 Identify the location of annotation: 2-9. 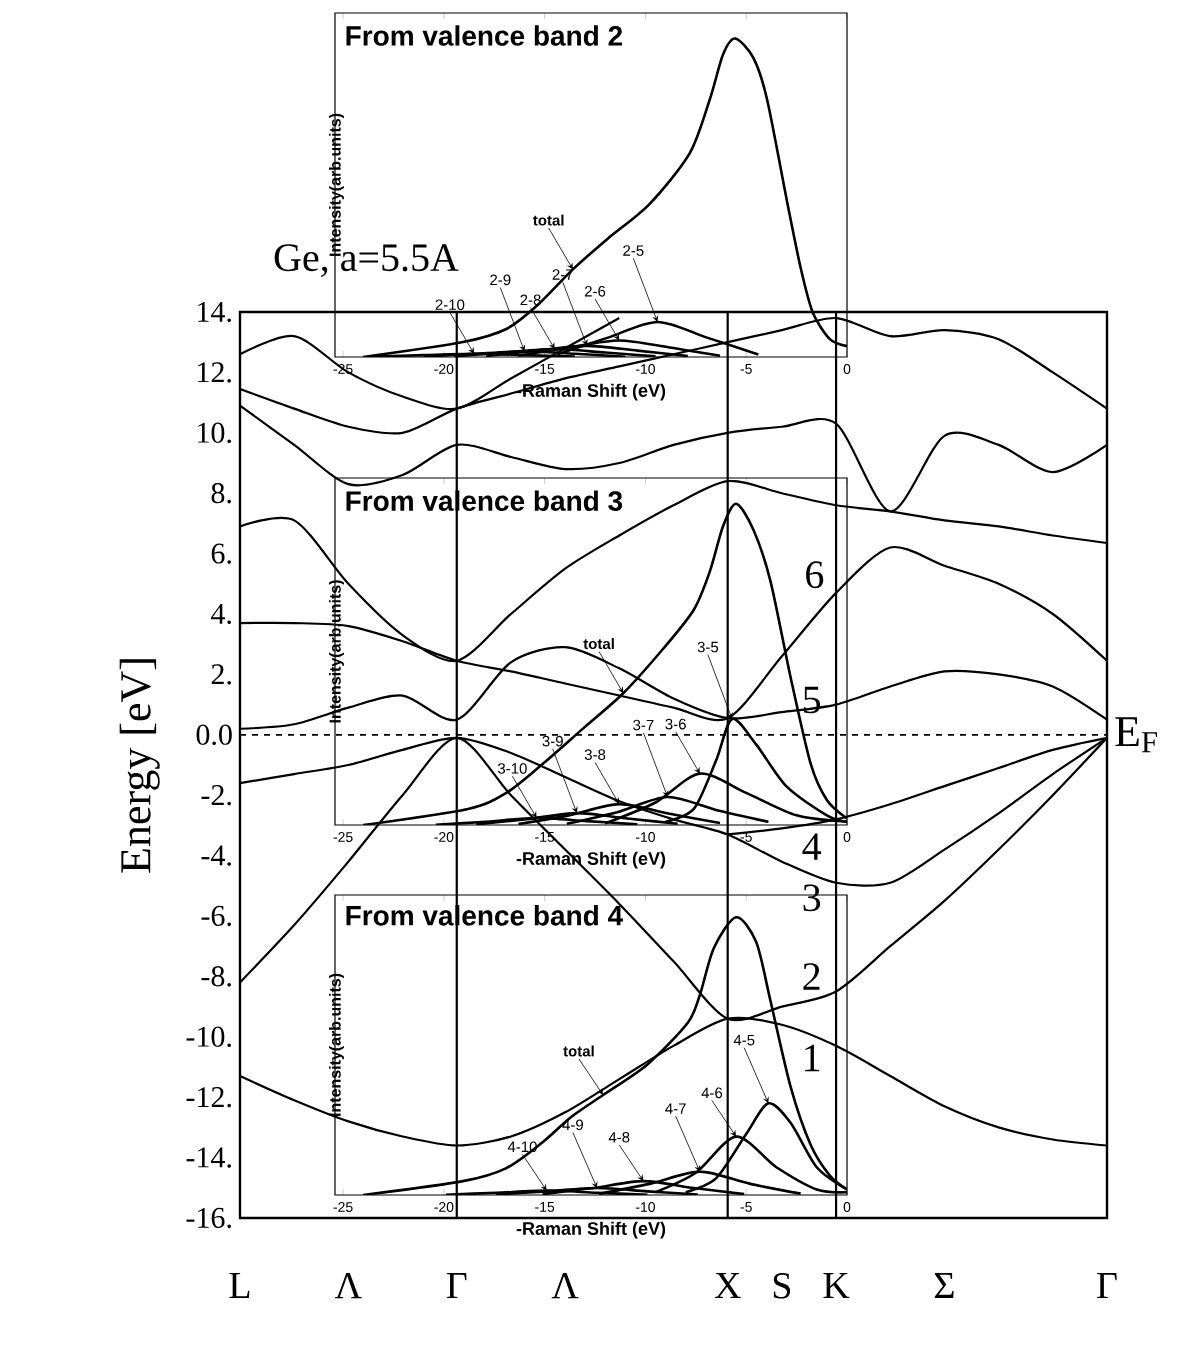
(500, 280).